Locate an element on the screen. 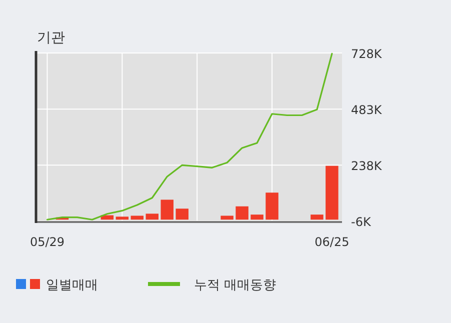 The height and width of the screenshot is (323, 451). legend-label: 일별매매 is located at coordinates (72, 285).